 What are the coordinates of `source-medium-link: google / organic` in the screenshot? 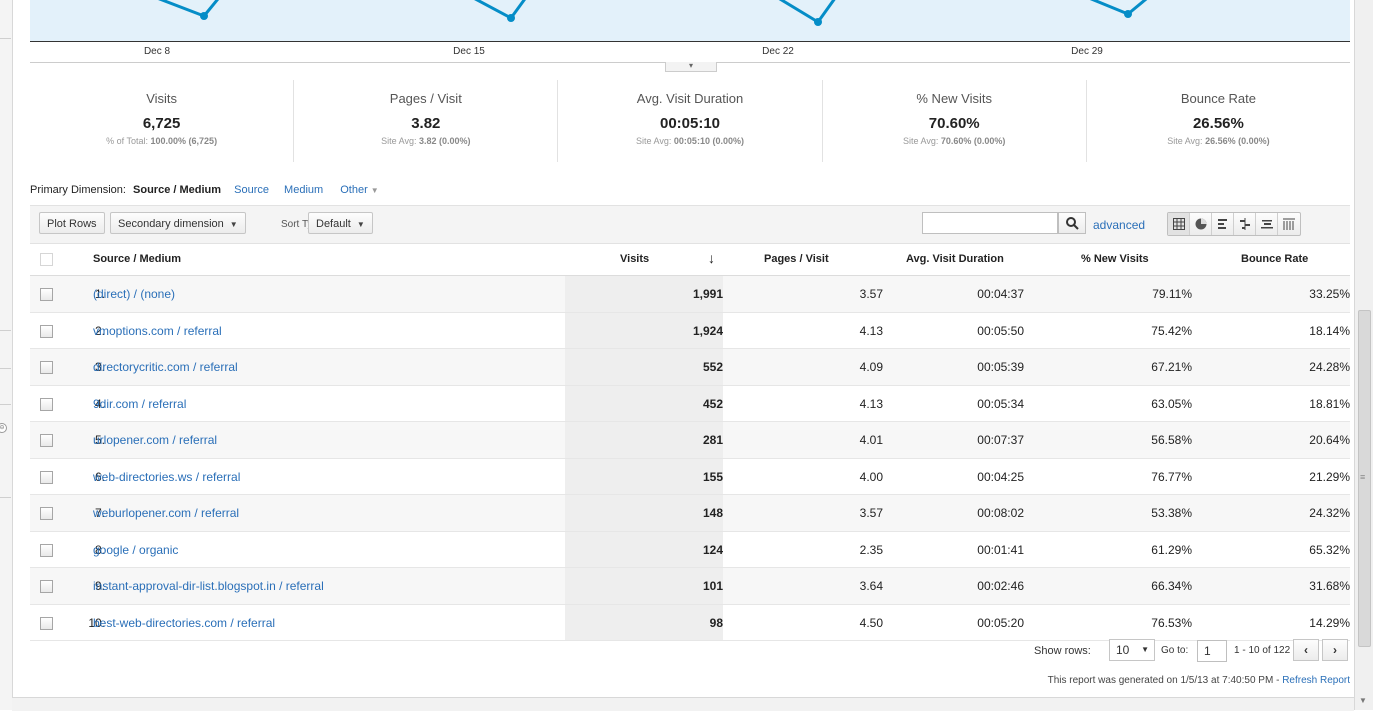 It's located at (136, 549).